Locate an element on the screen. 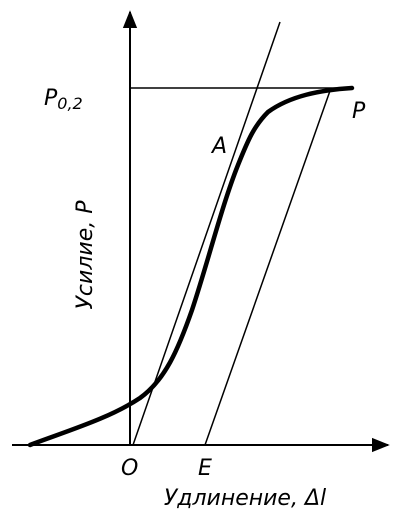 This screenshot has width=402, height=528. yield-level-main: P is located at coordinates (51, 98).